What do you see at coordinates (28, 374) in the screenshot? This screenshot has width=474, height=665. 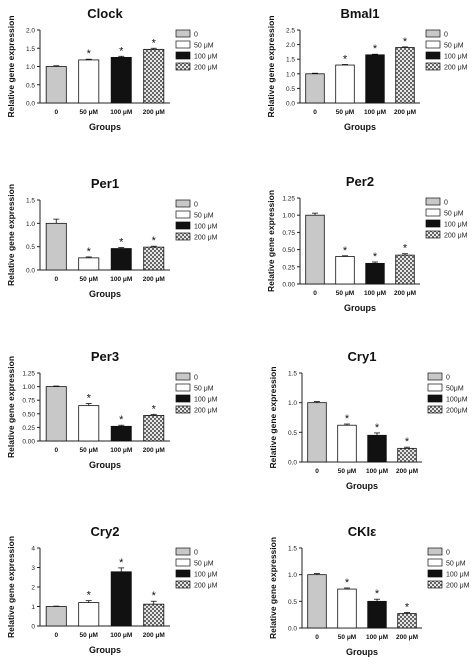 I see `y-tick-label: 1.25` at bounding box center [28, 374].